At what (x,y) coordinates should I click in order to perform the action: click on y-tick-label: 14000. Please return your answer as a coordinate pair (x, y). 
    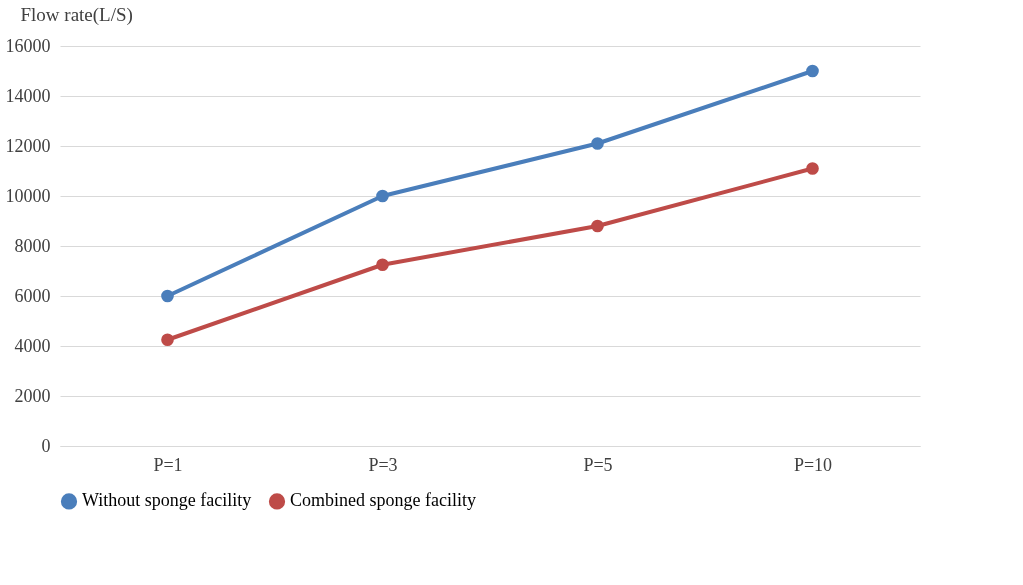
    Looking at the image, I should click on (28, 95).